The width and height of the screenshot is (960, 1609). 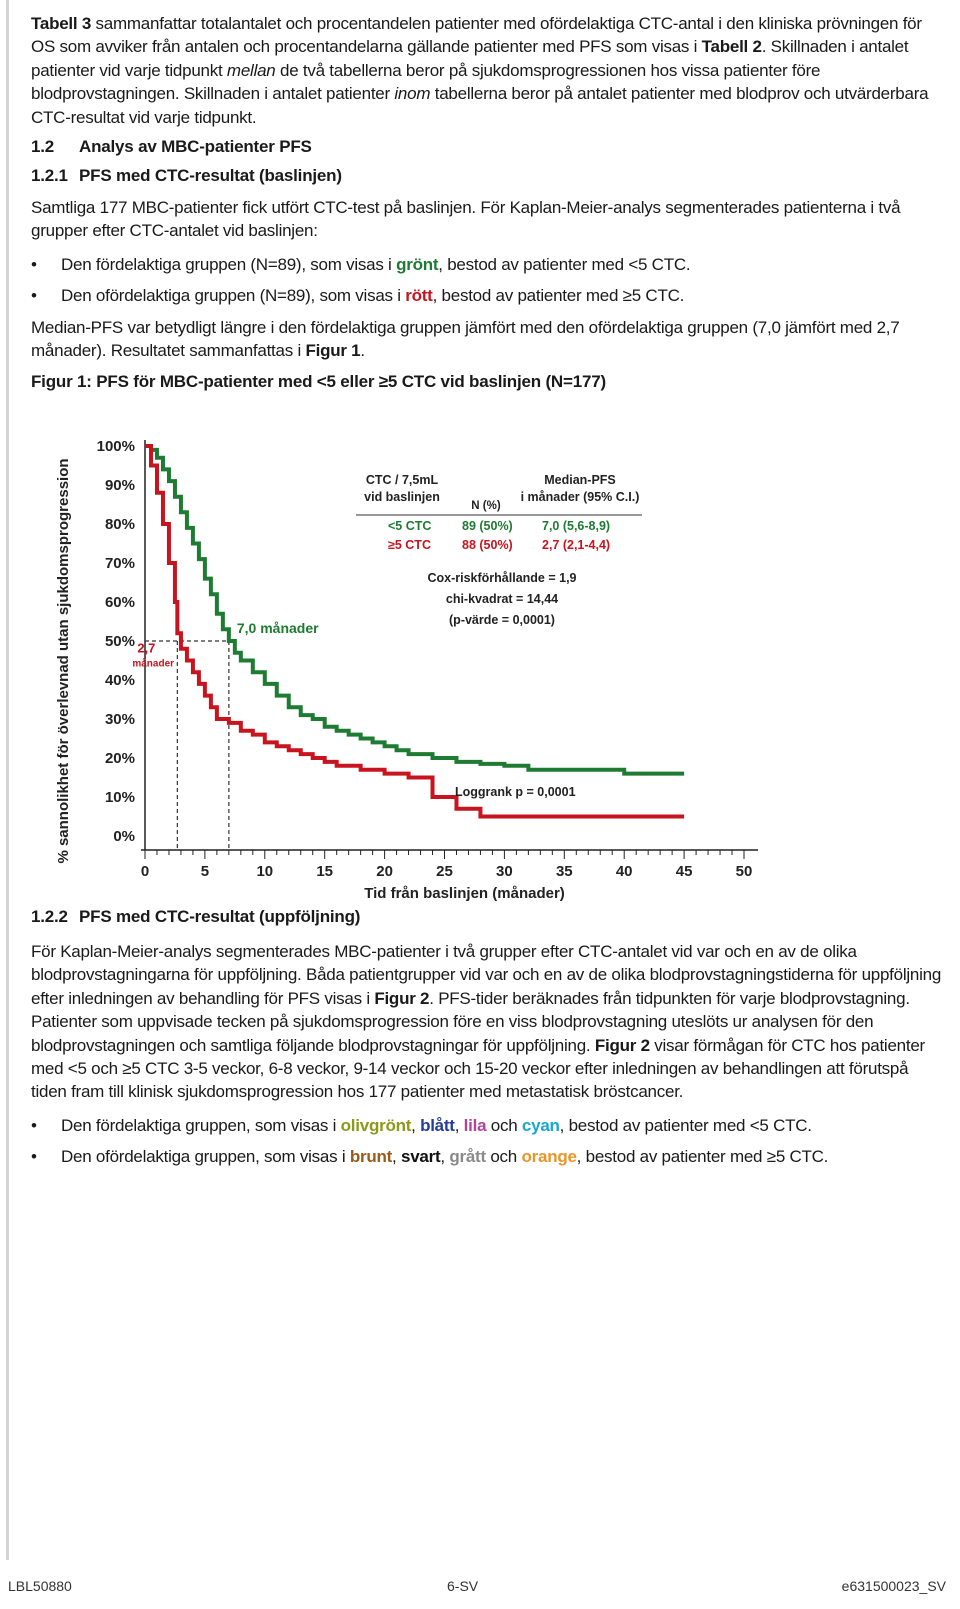 What do you see at coordinates (893, 1586) in the screenshot?
I see `footer-ref-code: e631500023_SV` at bounding box center [893, 1586].